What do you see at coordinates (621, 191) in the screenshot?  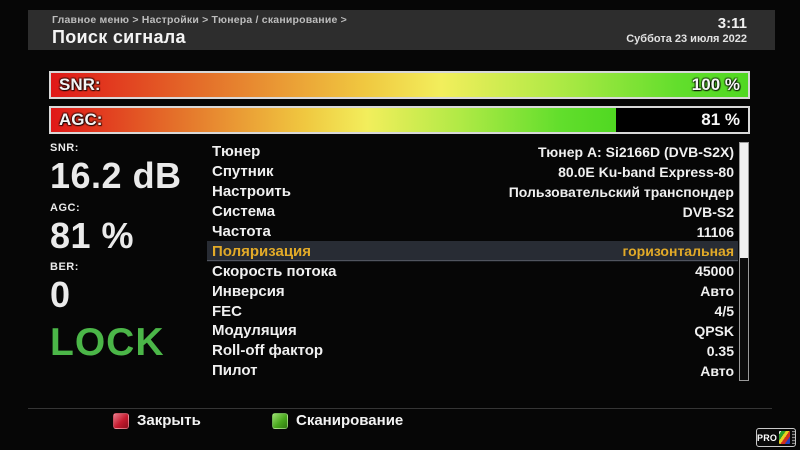 I see `settings-row-value: Пользовательский транспондер` at bounding box center [621, 191].